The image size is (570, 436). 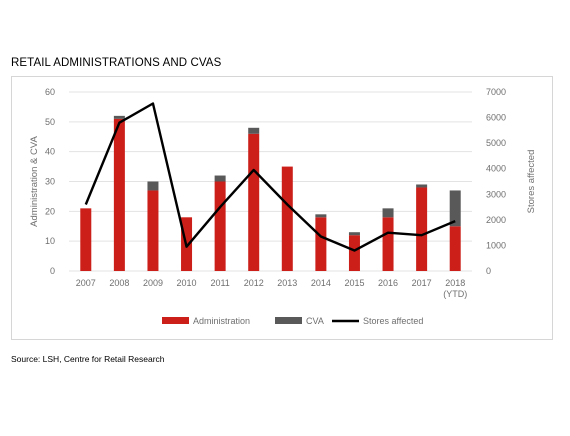 What do you see at coordinates (496, 169) in the screenshot?
I see `y2-tick-label: 4000` at bounding box center [496, 169].